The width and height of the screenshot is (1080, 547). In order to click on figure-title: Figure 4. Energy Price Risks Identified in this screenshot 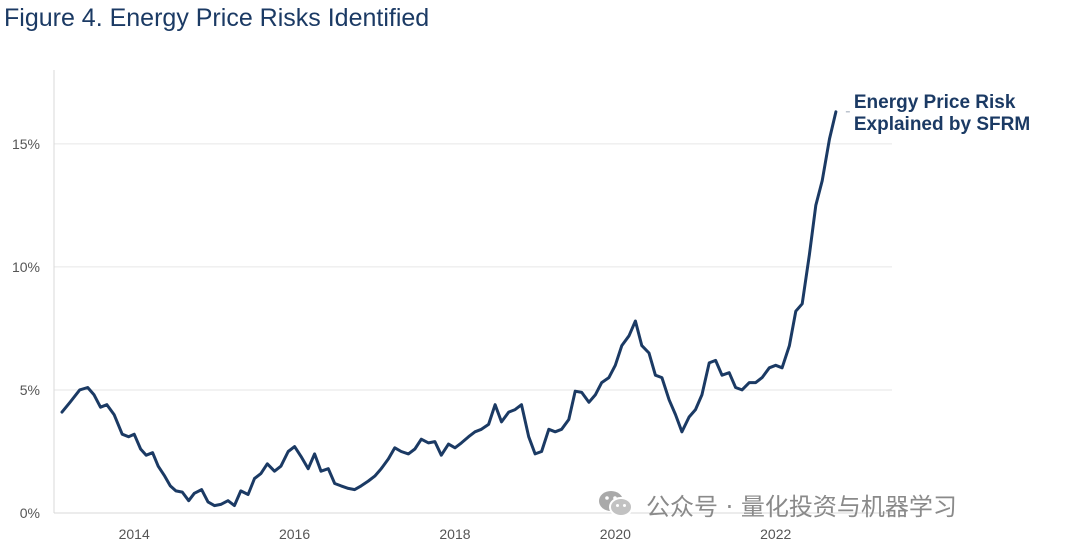, I will do `click(217, 18)`.